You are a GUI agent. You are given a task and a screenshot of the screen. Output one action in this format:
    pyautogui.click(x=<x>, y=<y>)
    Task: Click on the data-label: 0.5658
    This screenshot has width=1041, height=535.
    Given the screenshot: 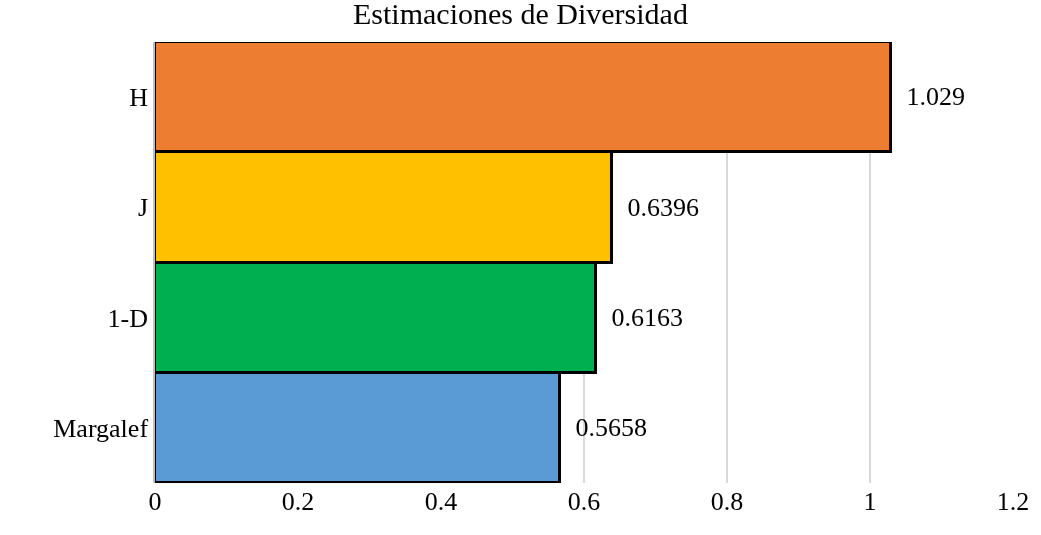 What is the action you would take?
    pyautogui.click(x=604, y=427)
    